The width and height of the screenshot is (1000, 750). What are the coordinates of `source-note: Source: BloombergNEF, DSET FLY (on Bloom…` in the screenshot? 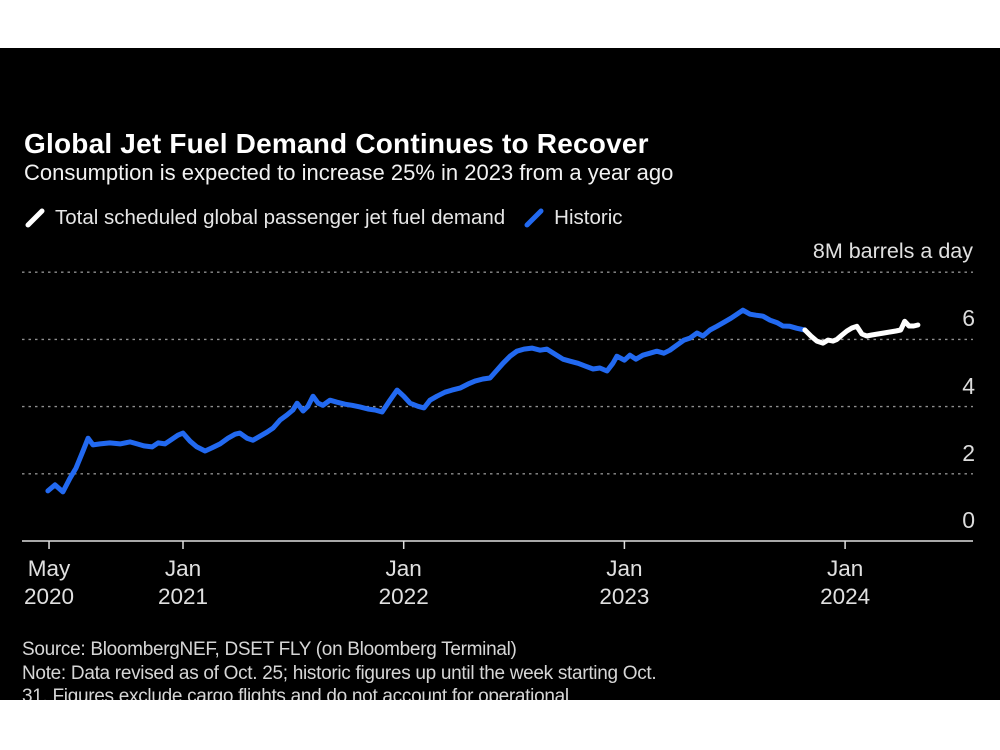 It's located at (339, 669).